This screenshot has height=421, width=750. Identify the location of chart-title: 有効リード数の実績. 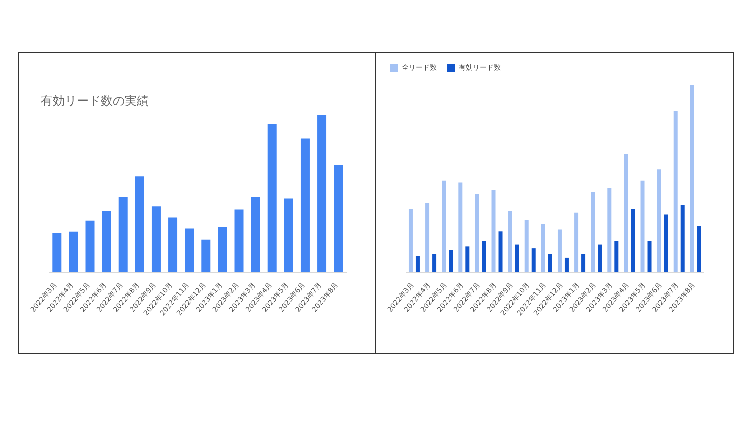
(95, 101).